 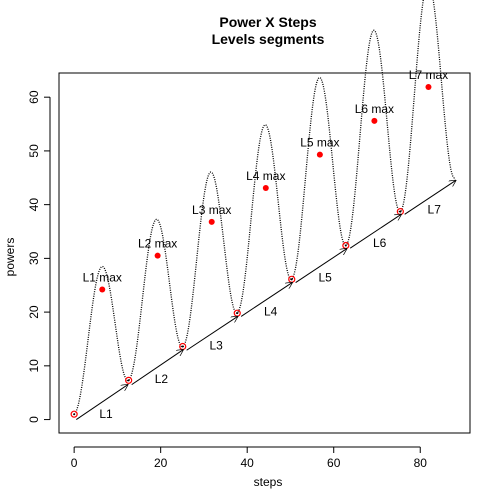 I want to click on level-segment-label: L7, so click(x=435, y=209).